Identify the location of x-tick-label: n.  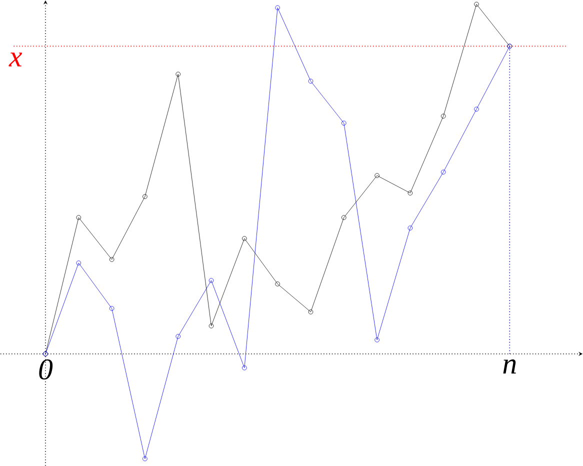
(509, 366).